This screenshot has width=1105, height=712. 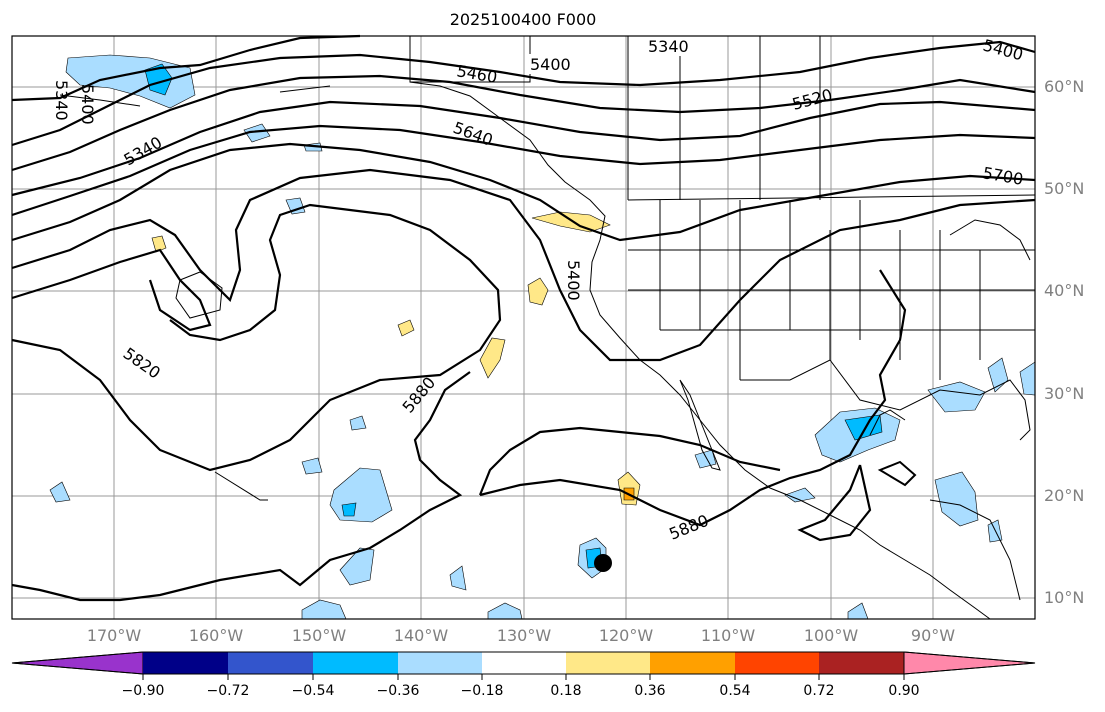 I want to click on colorbar-tick-label: −0.90, so click(x=143, y=691).